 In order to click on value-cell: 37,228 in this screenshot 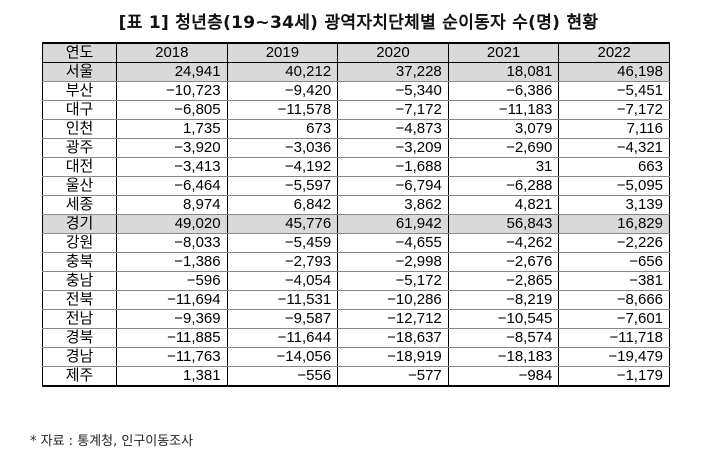, I will do `click(393, 72)`.